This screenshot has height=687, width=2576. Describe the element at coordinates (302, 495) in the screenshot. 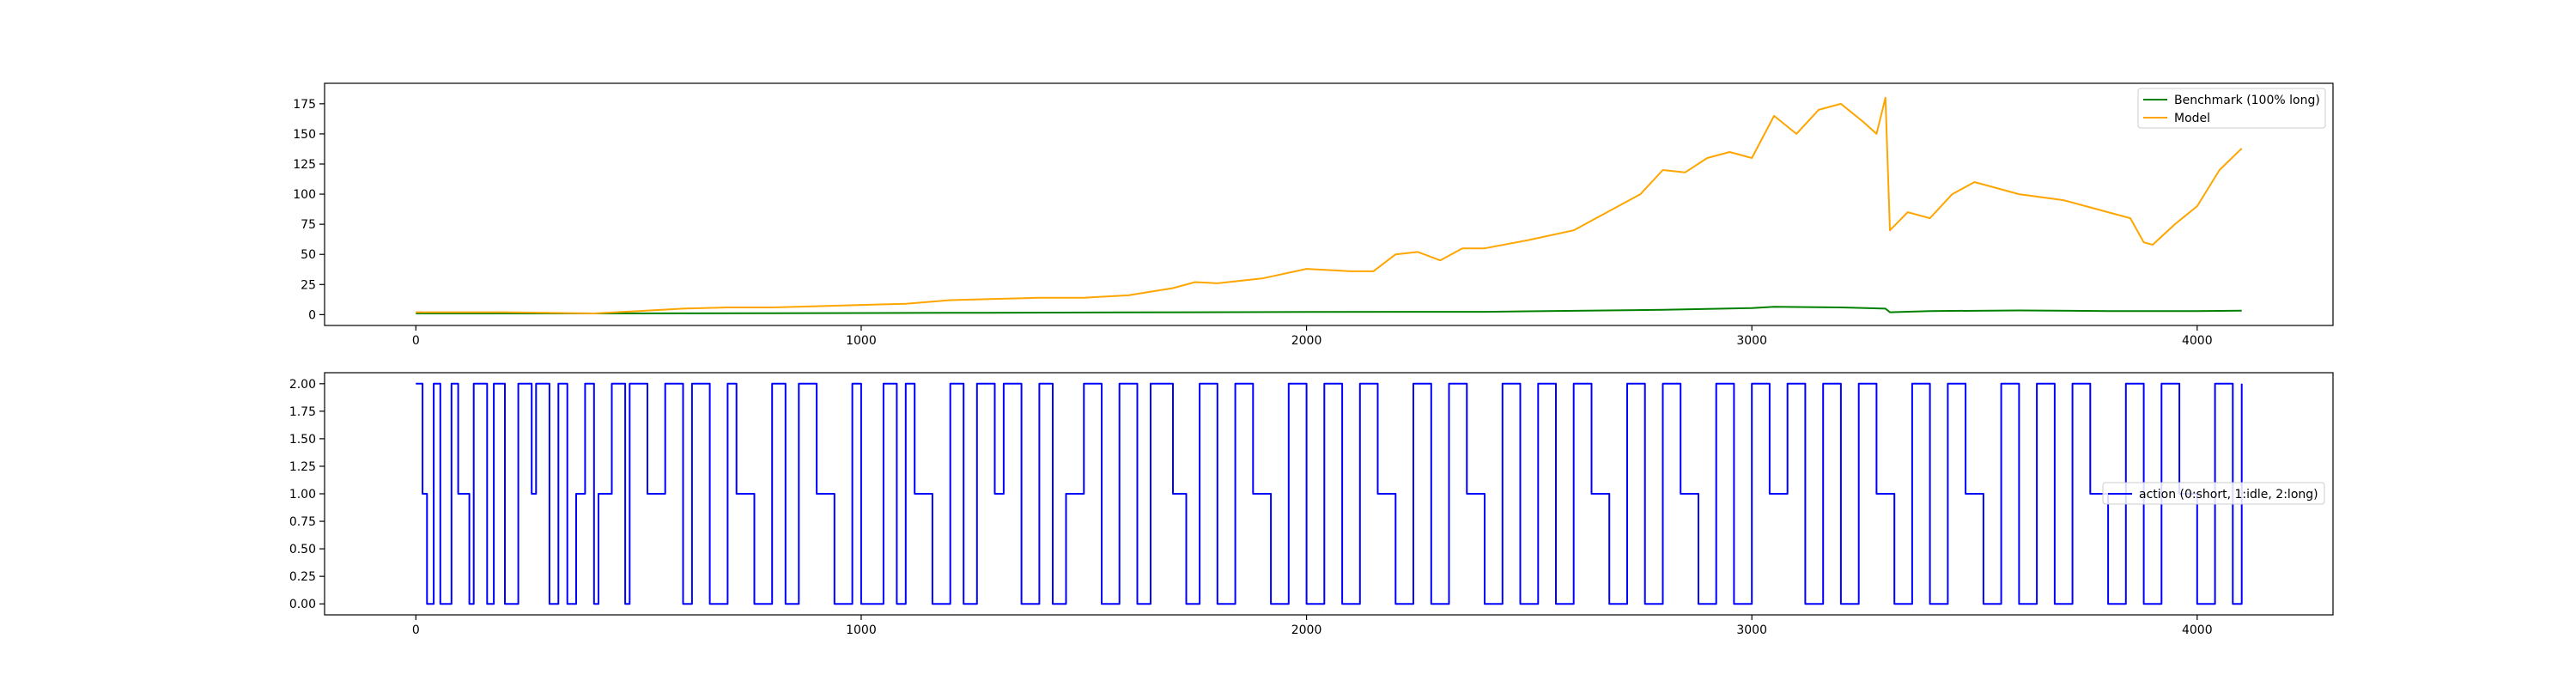

I see `y-tick-label: 1.00` at that location.